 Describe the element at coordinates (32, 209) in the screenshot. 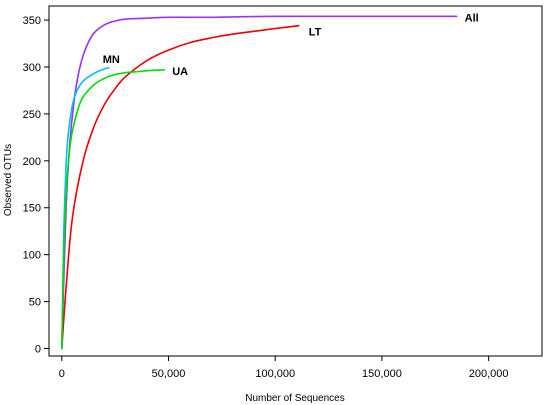

I see `y-tick-label: 150` at that location.